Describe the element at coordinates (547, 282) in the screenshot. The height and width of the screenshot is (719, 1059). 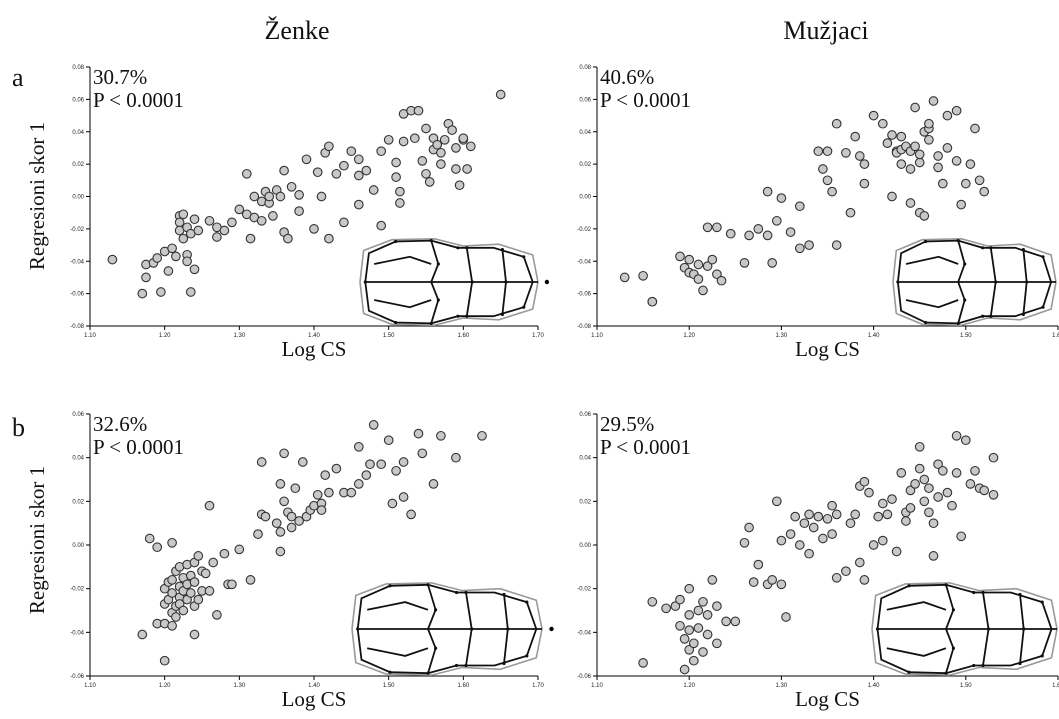
I see `skull-tip-landmark` at that location.